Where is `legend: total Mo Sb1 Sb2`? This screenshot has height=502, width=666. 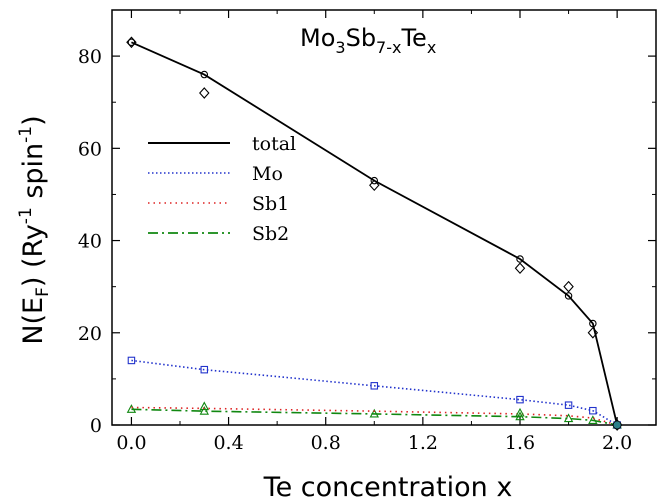
legend: total Mo Sb1 Sb2 is located at coordinates (222, 189).